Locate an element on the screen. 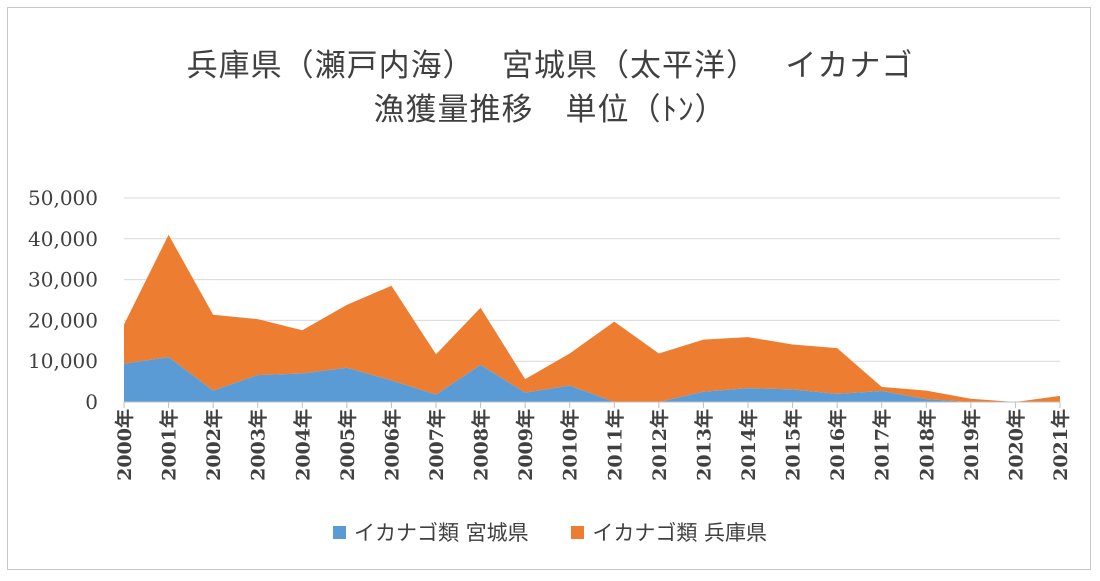  x-tick-label: 2003年 is located at coordinates (258, 445).